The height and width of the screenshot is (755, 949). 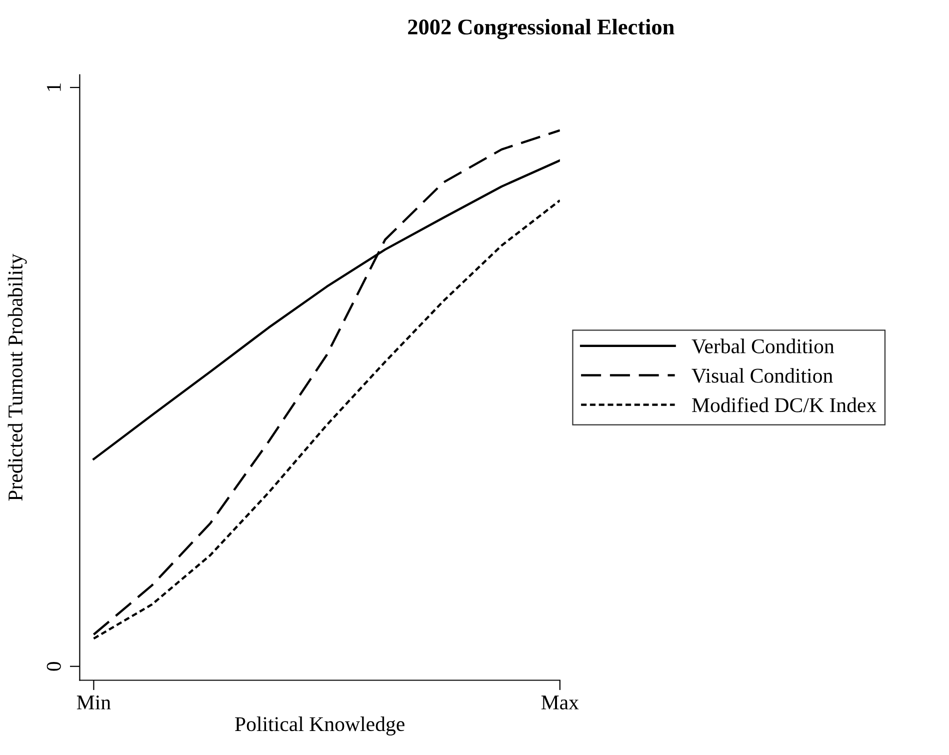 What do you see at coordinates (763, 346) in the screenshot?
I see `legend-label: Verbal Condition` at bounding box center [763, 346].